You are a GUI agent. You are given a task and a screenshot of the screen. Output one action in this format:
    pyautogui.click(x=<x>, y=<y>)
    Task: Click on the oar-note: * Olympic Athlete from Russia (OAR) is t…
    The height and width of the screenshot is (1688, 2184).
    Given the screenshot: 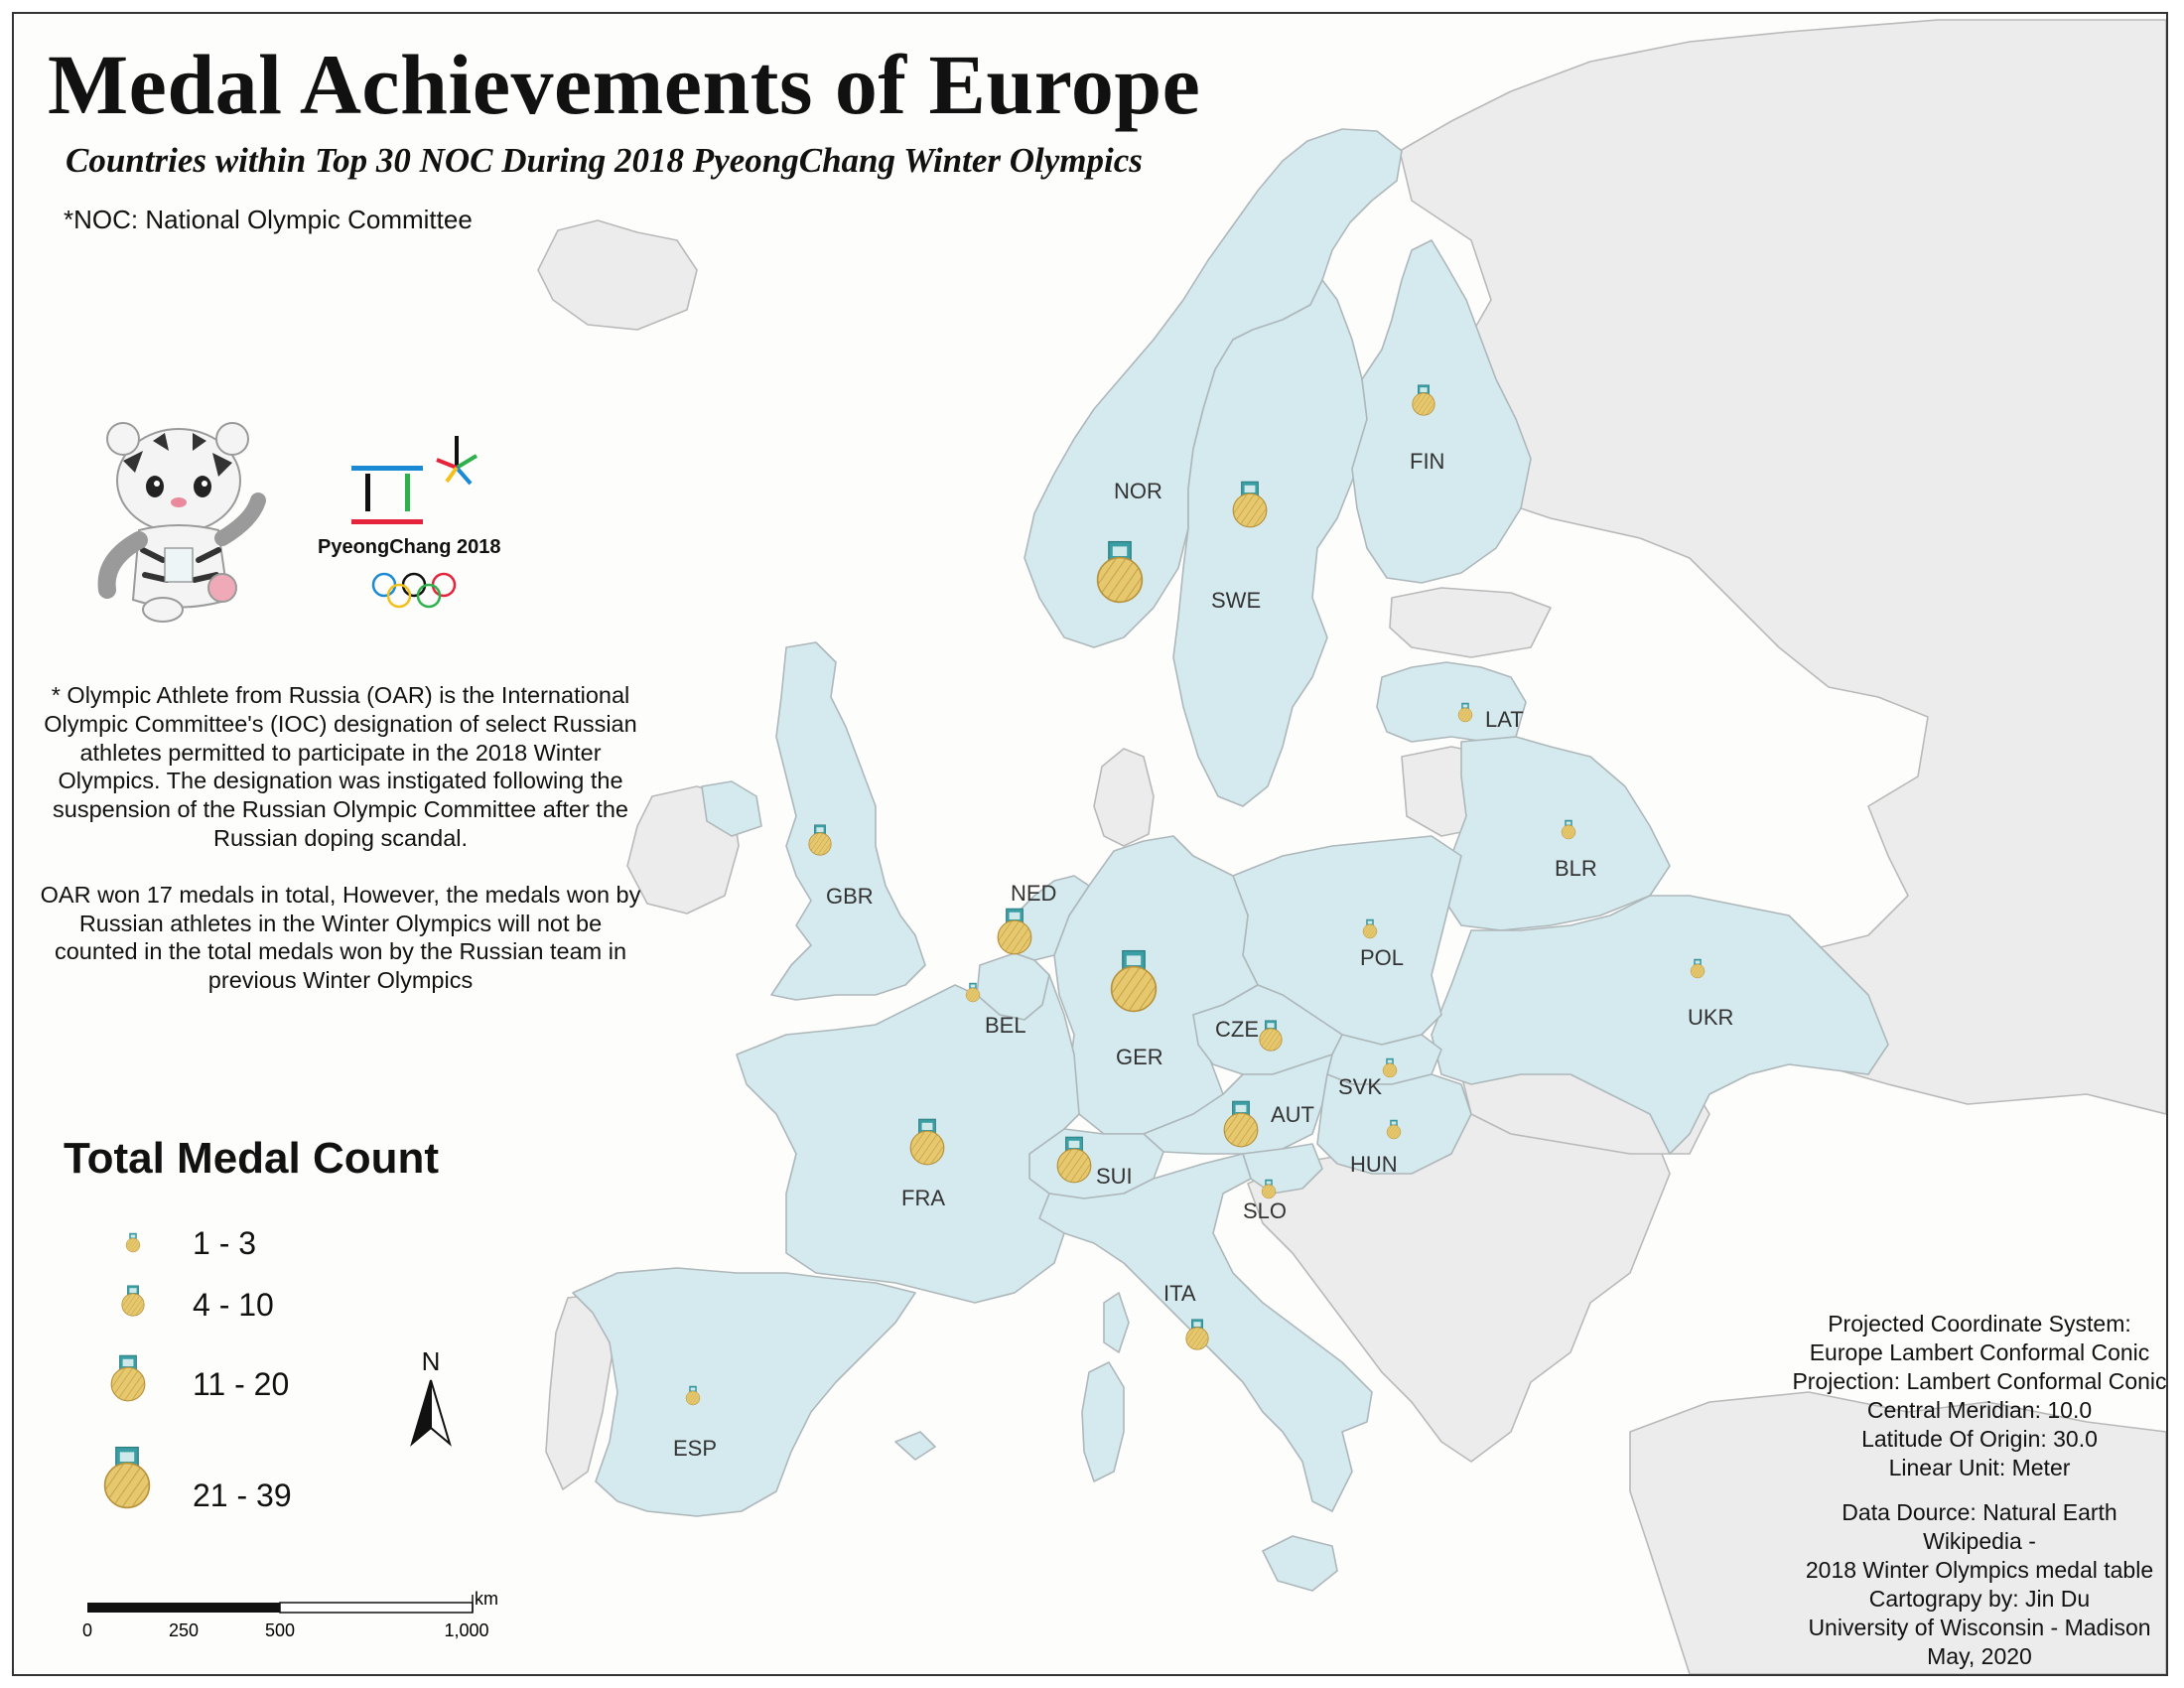 What is the action you would take?
    pyautogui.click(x=340, y=852)
    